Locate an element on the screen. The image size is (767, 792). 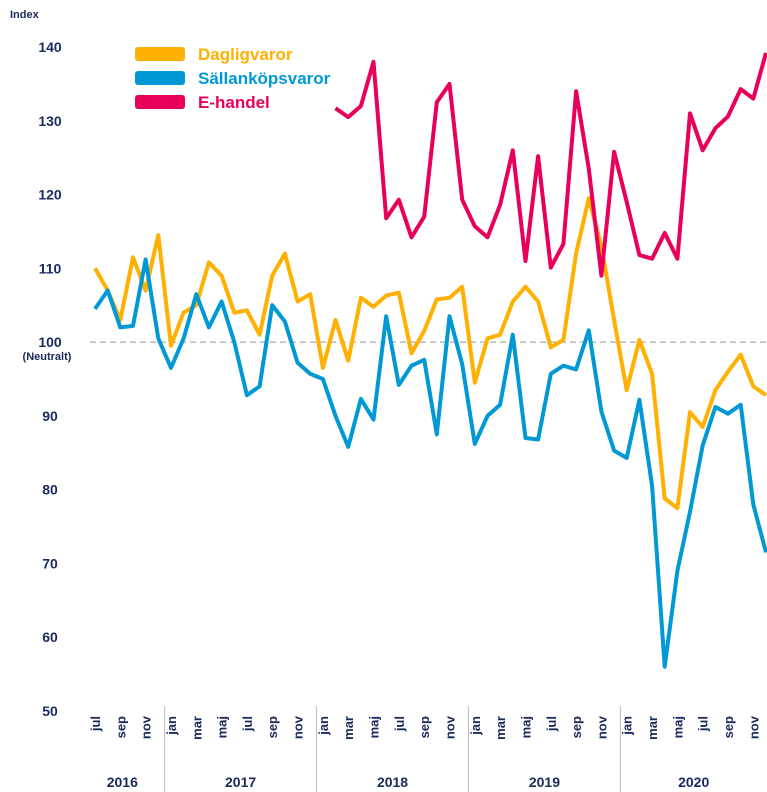
y-tick-label: 50 is located at coordinates (50, 711).